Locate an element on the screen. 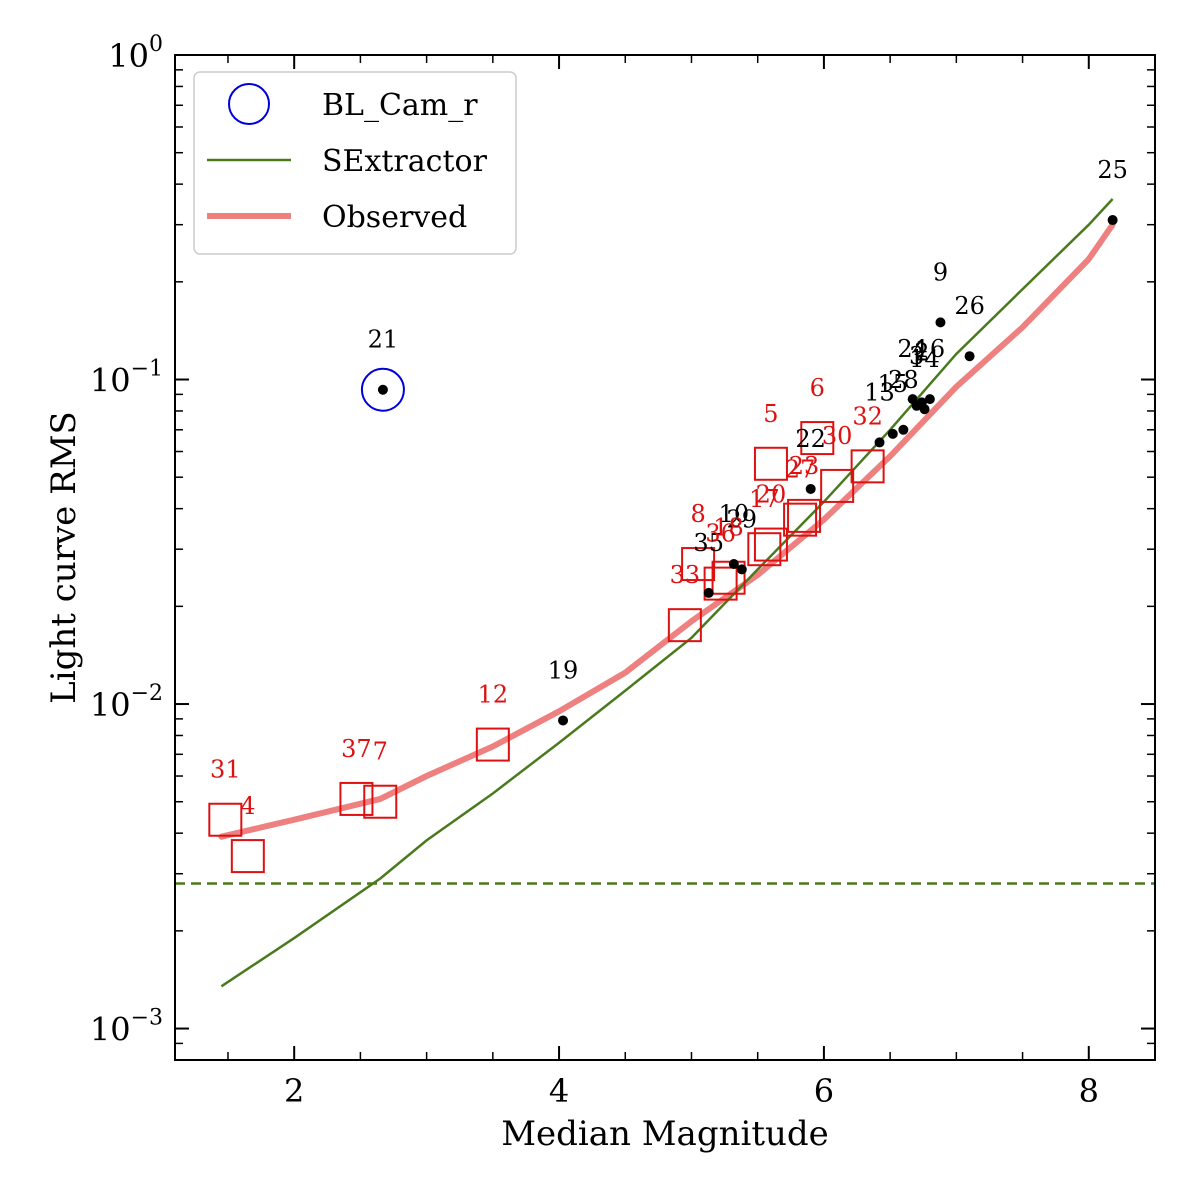 This screenshot has height=1200, width=1200. point-label: 14 is located at coordinates (924, 359).